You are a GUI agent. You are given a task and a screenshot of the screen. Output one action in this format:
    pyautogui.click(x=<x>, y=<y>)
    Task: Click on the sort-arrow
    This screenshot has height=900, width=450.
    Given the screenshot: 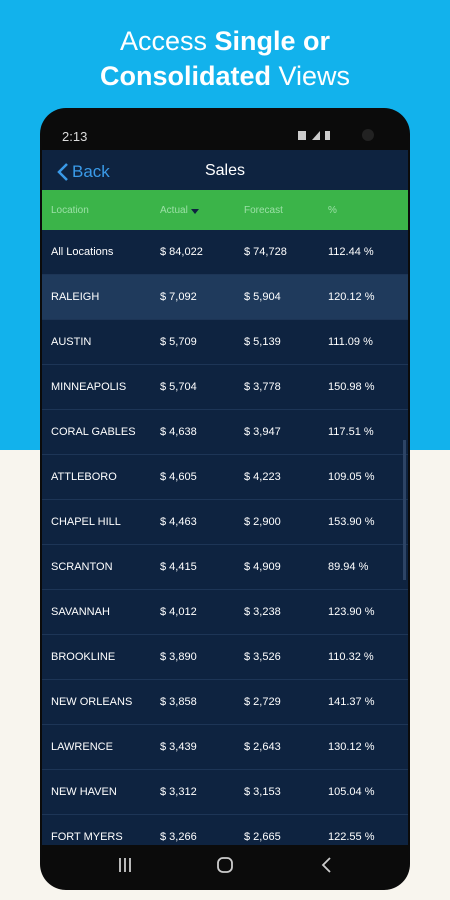 What is the action you would take?
    pyautogui.click(x=195, y=211)
    